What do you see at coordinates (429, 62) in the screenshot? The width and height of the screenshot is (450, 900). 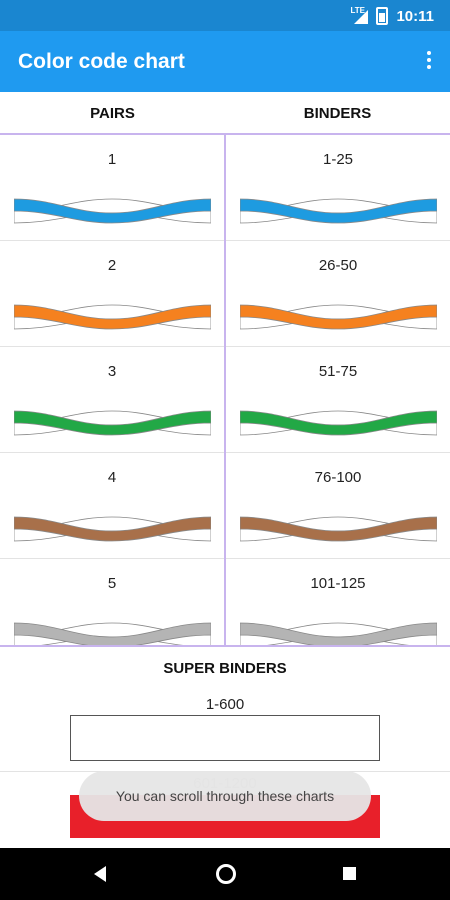 I see `more-vert-icon` at bounding box center [429, 62].